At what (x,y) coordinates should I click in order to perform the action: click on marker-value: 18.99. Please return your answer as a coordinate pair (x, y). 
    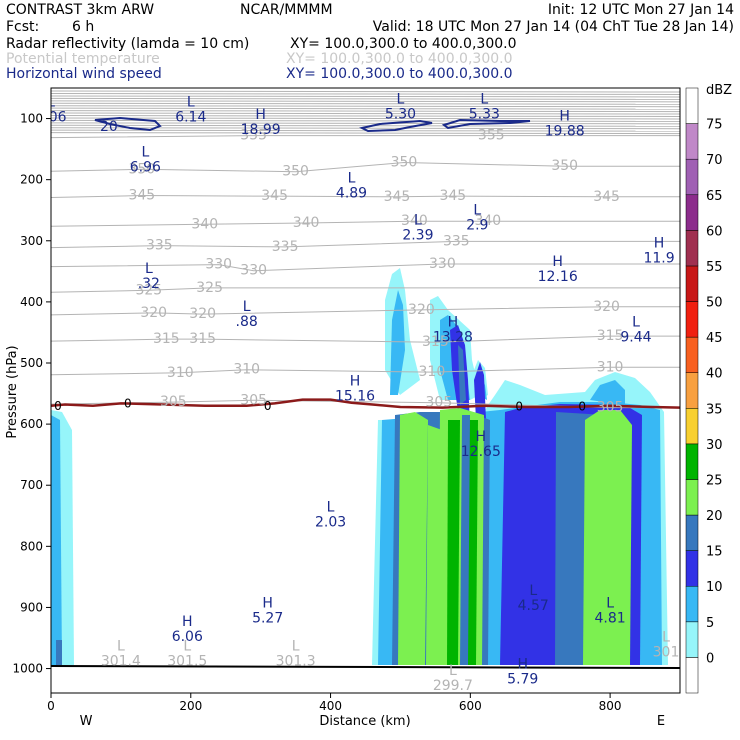
    Looking at the image, I should click on (261, 130).